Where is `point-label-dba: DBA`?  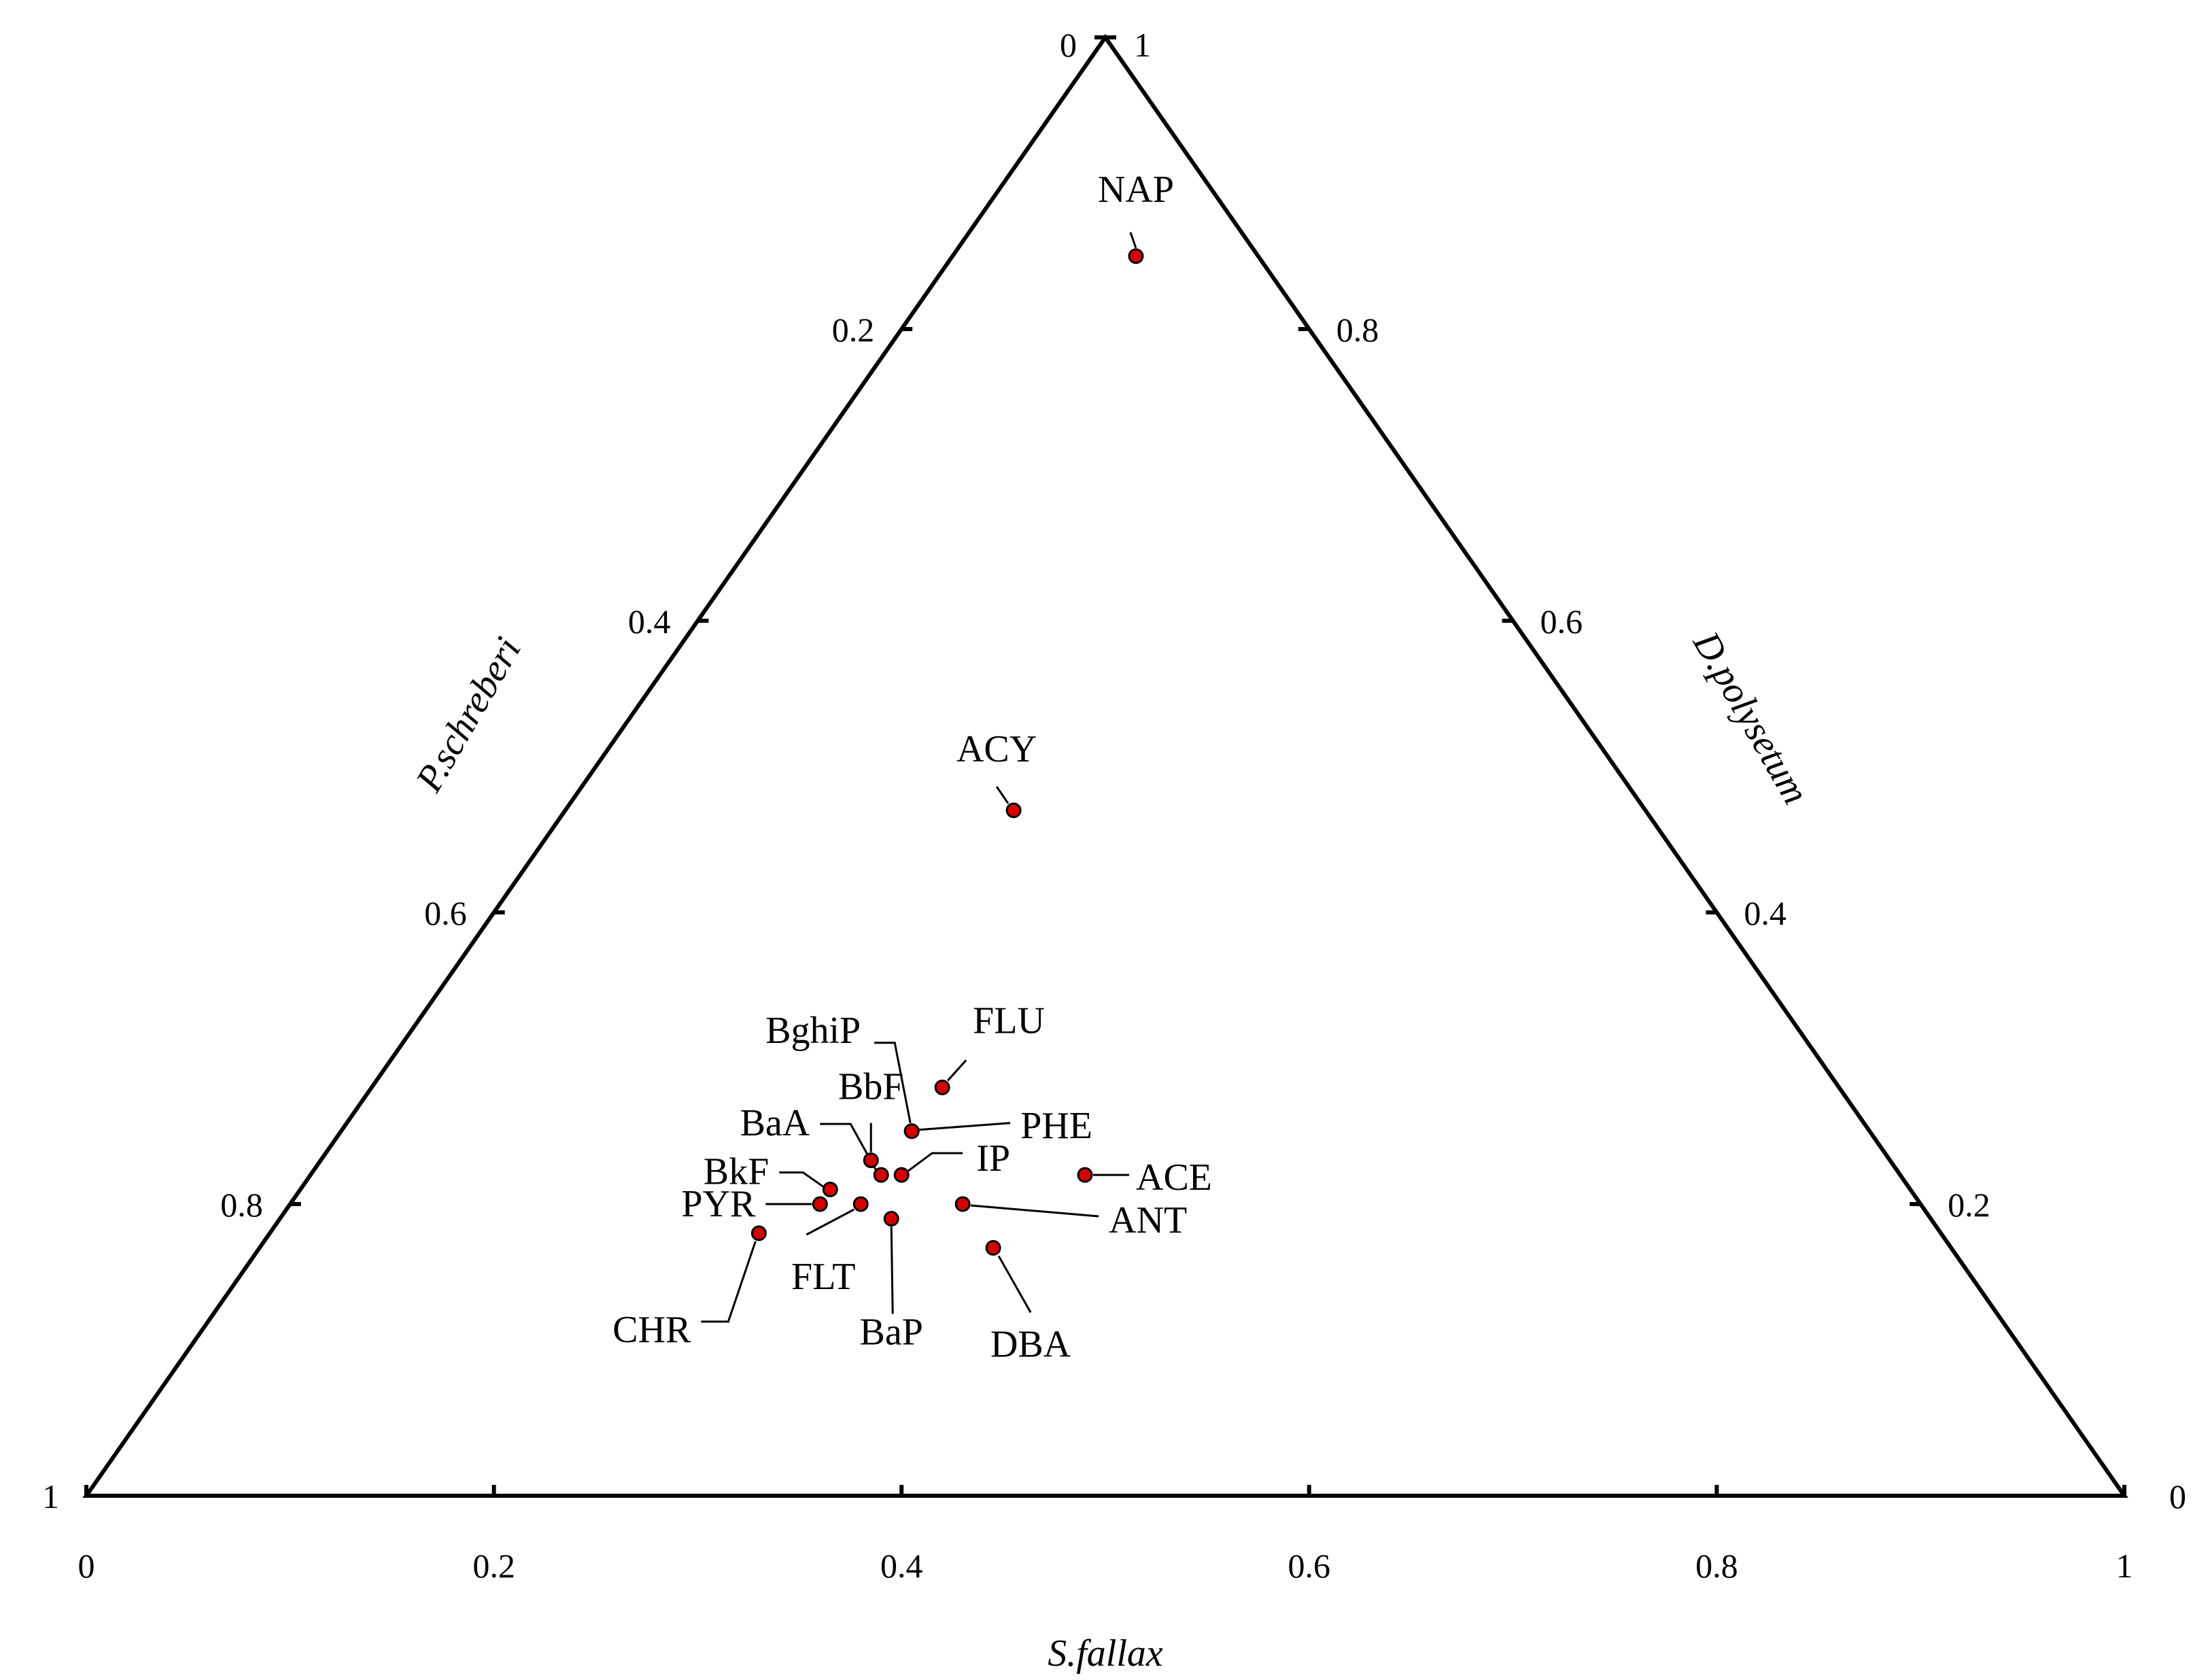 point-label-dba: DBA is located at coordinates (1030, 1344).